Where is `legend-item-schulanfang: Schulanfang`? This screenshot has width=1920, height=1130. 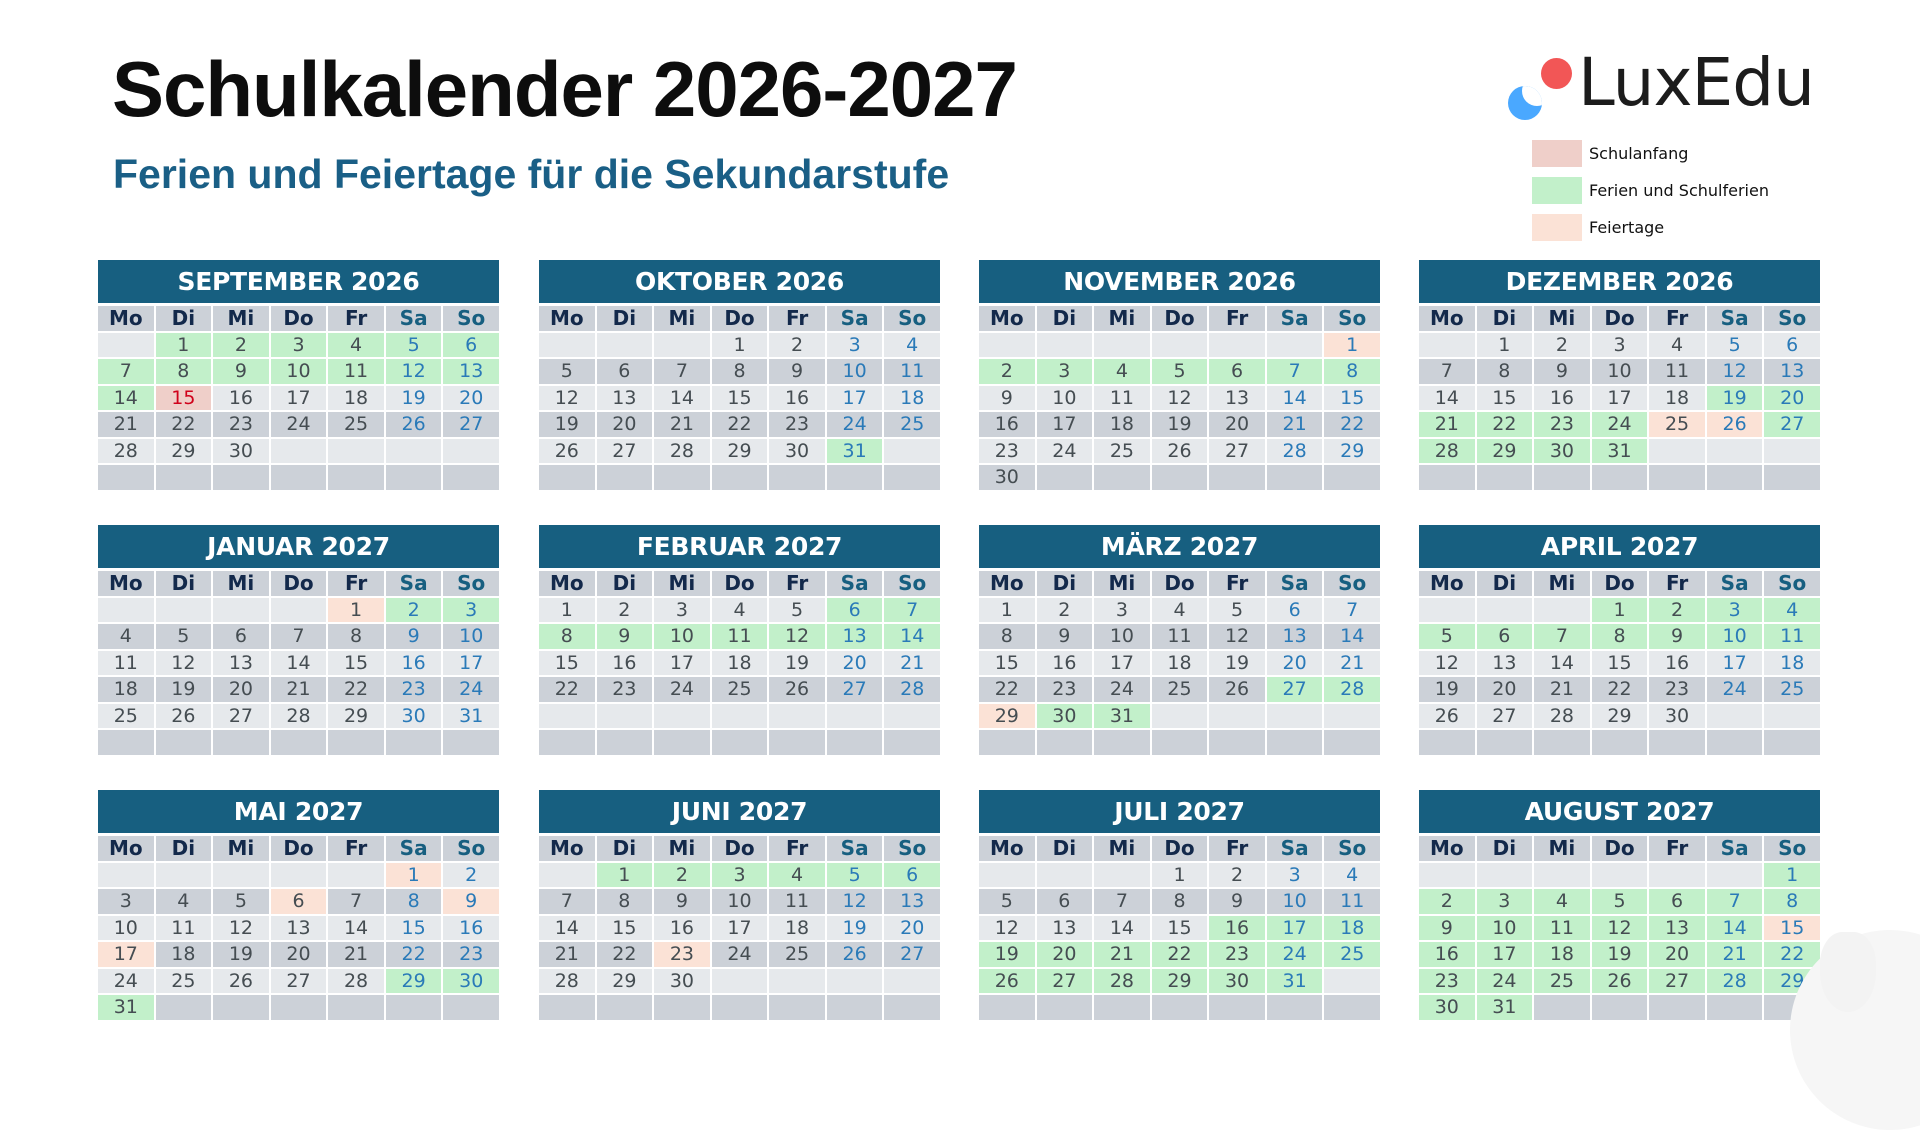
legend-item-schulanfang: Schulanfang is located at coordinates (1650, 153).